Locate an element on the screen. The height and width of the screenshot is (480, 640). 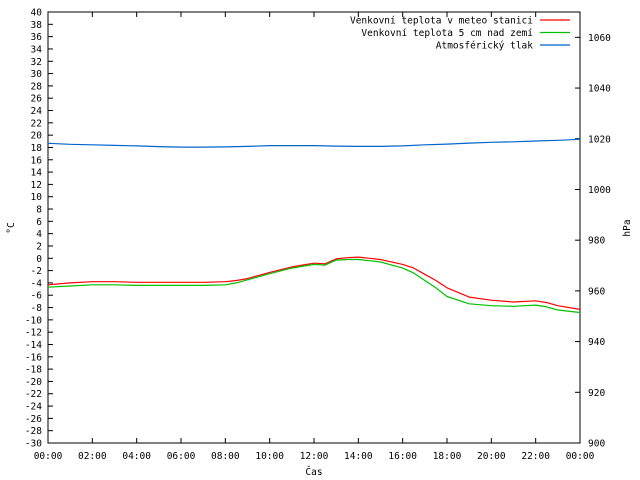
y-tick-label: 22 is located at coordinates (36, 123).